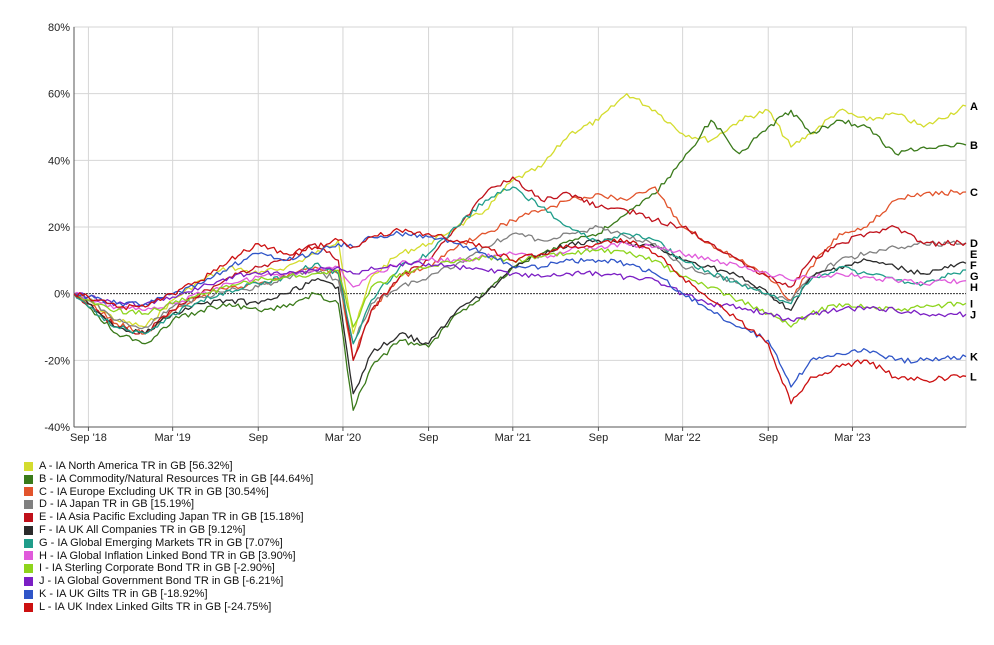  I want to click on series-end-label: J, so click(973, 315).